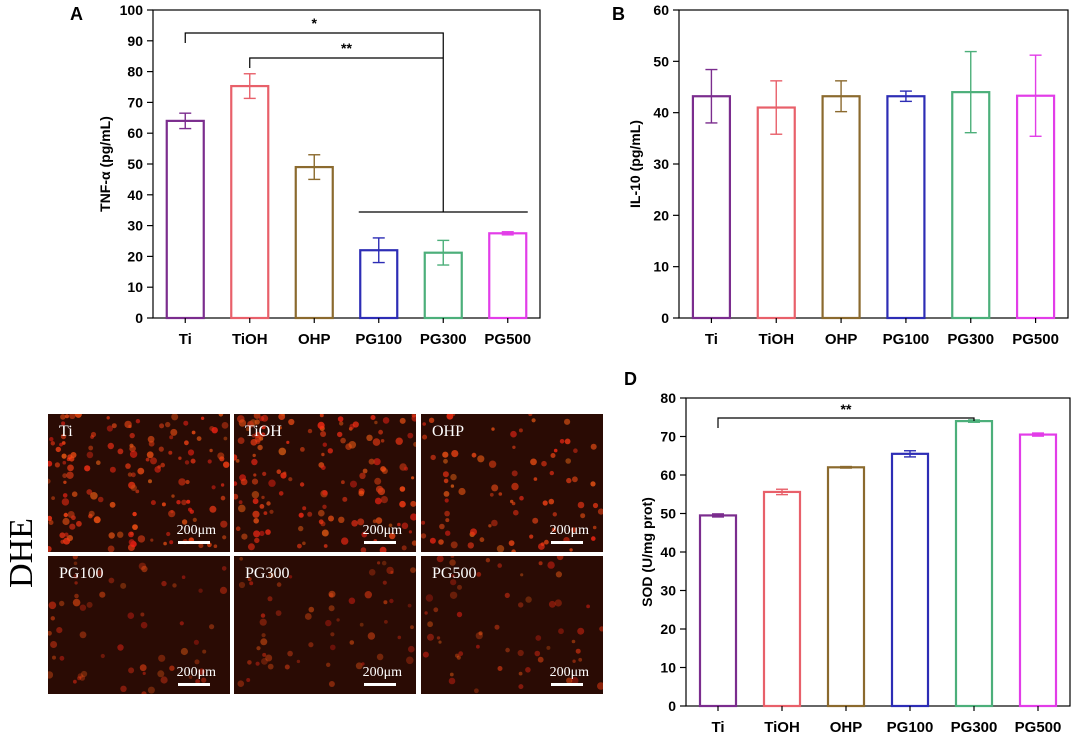  Describe the element at coordinates (346, 62) in the screenshot. I see `significance-bracket` at that location.